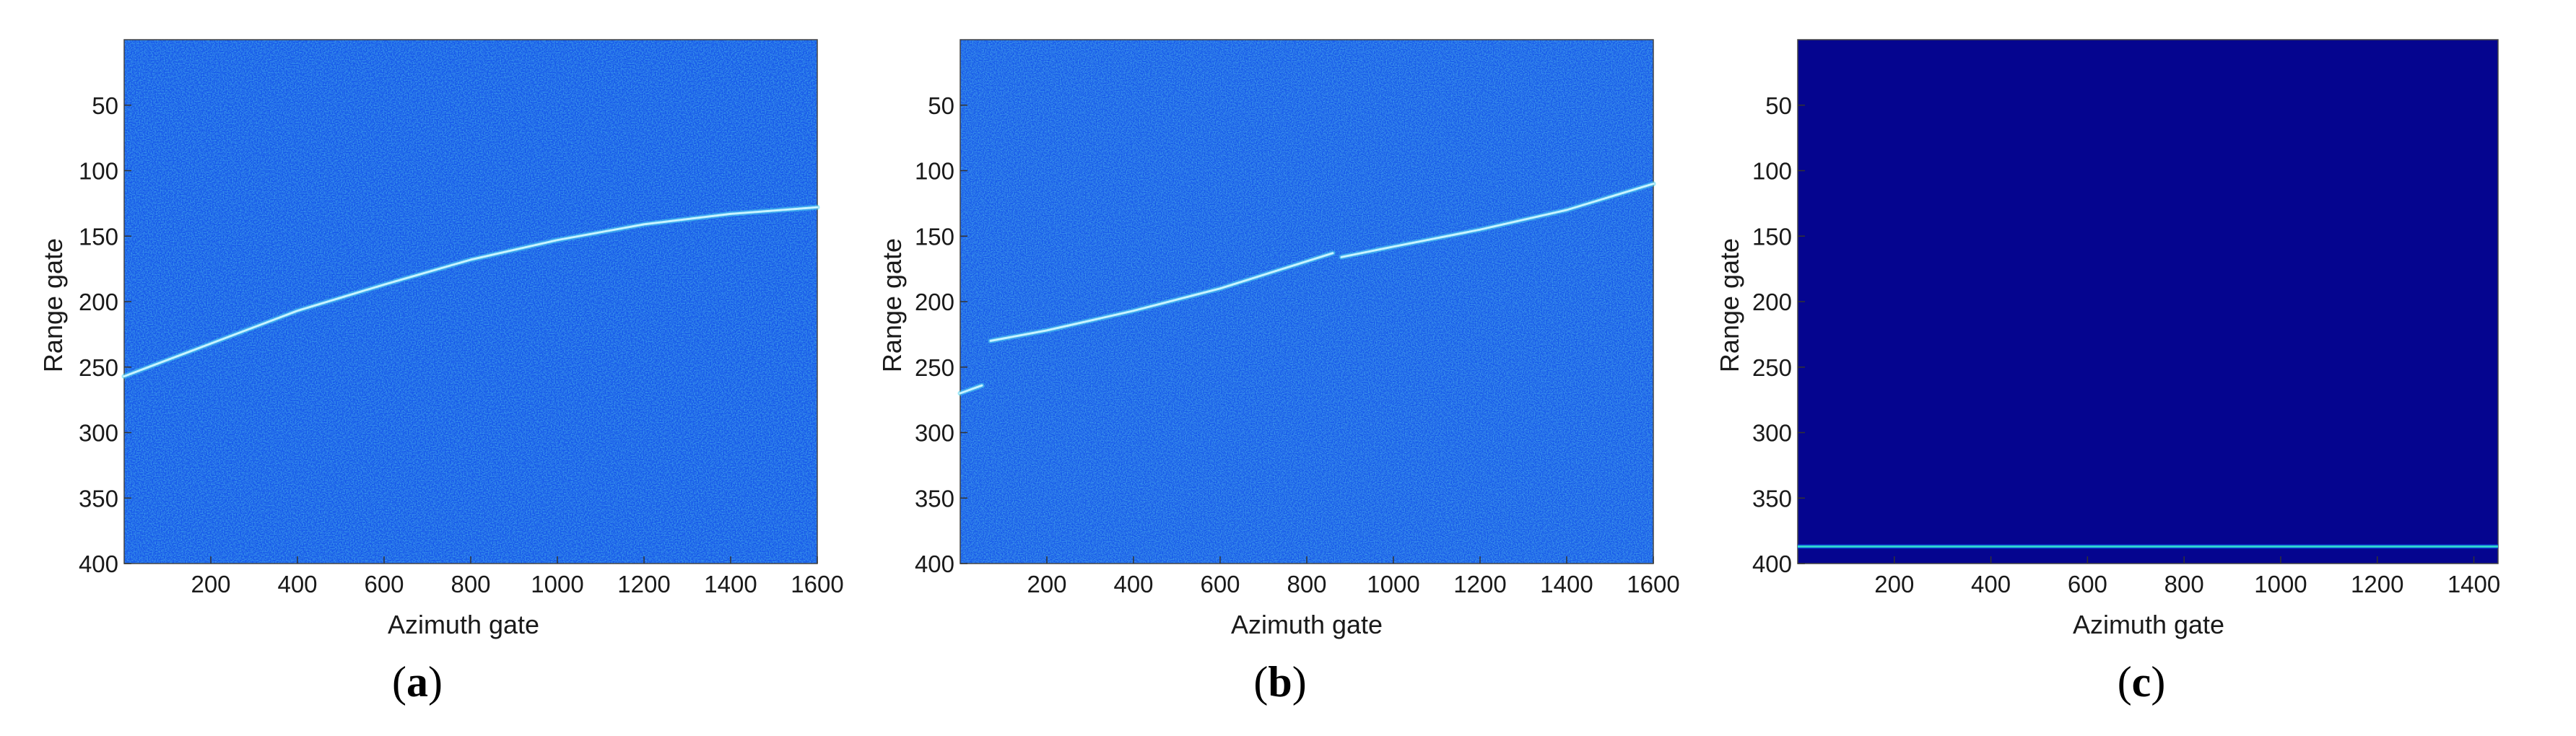 This screenshot has height=736, width=2576. Describe the element at coordinates (384, 584) in the screenshot. I see `panel-a-x-tick-label: 600` at that location.